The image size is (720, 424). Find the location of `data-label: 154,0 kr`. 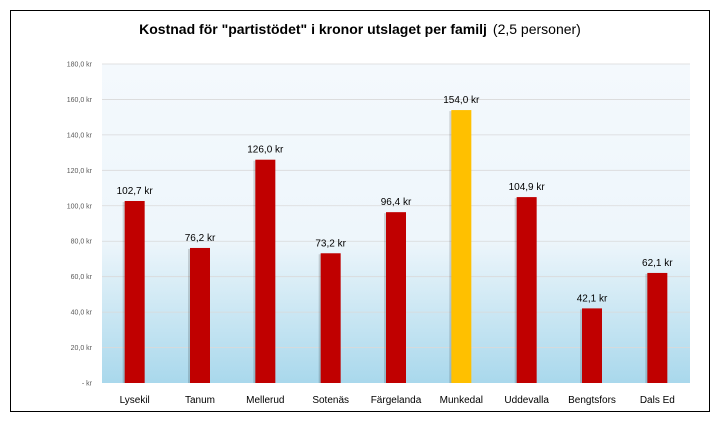

data-label: 154,0 kr is located at coordinates (461, 100).